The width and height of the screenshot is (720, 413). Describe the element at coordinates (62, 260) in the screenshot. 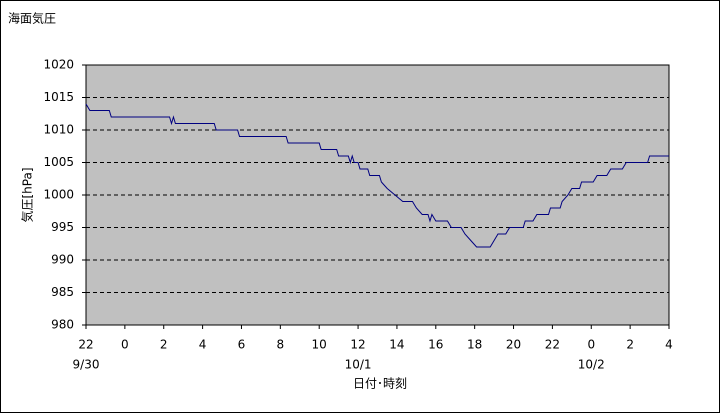

I see `y-tick-label: 990` at that location.